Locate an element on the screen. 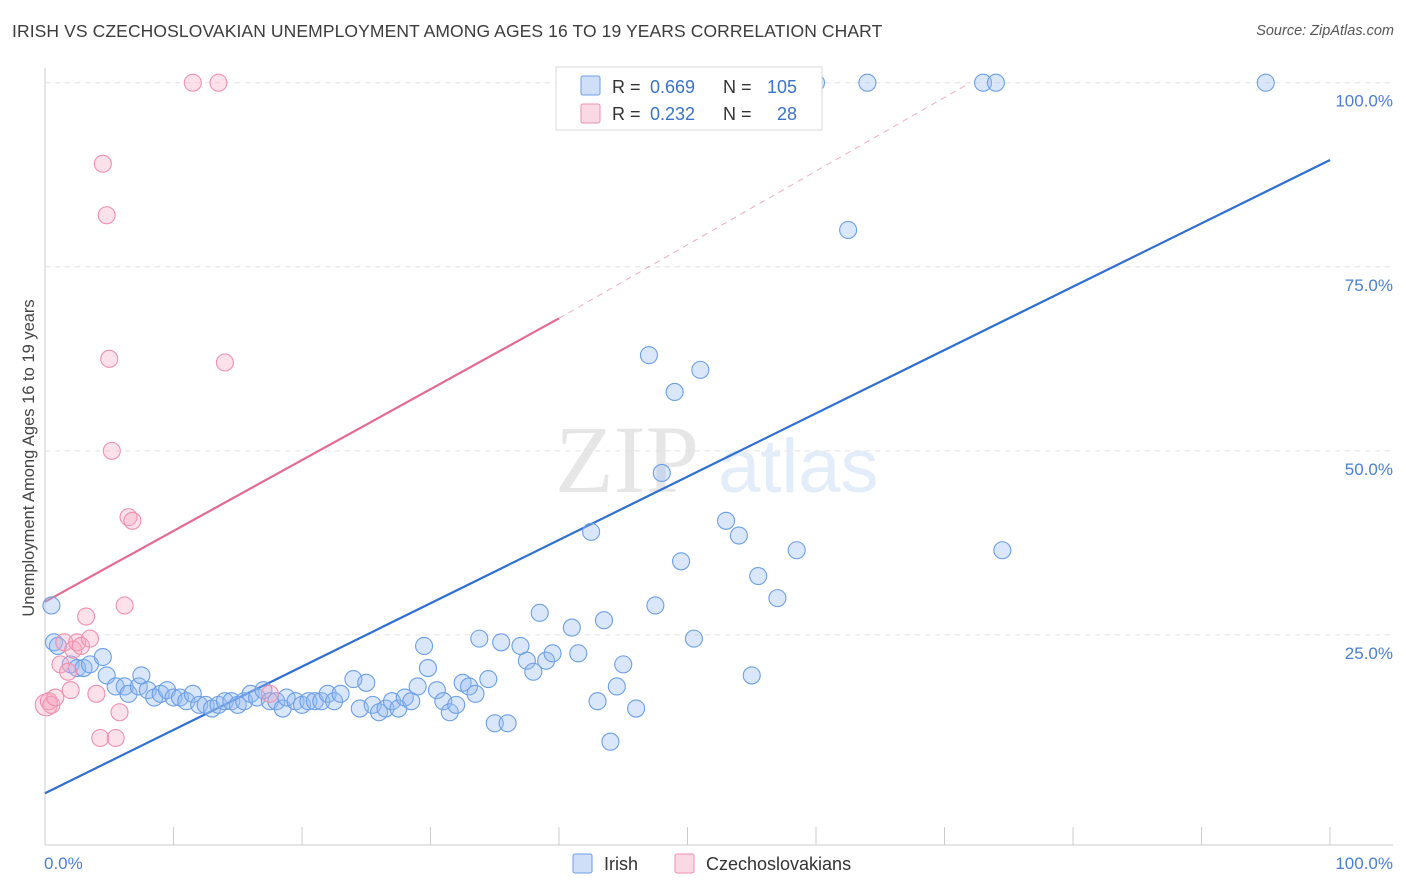 This screenshot has width=1406, height=892. source-label: Source: ZipAtlas.com is located at coordinates (1325, 31).